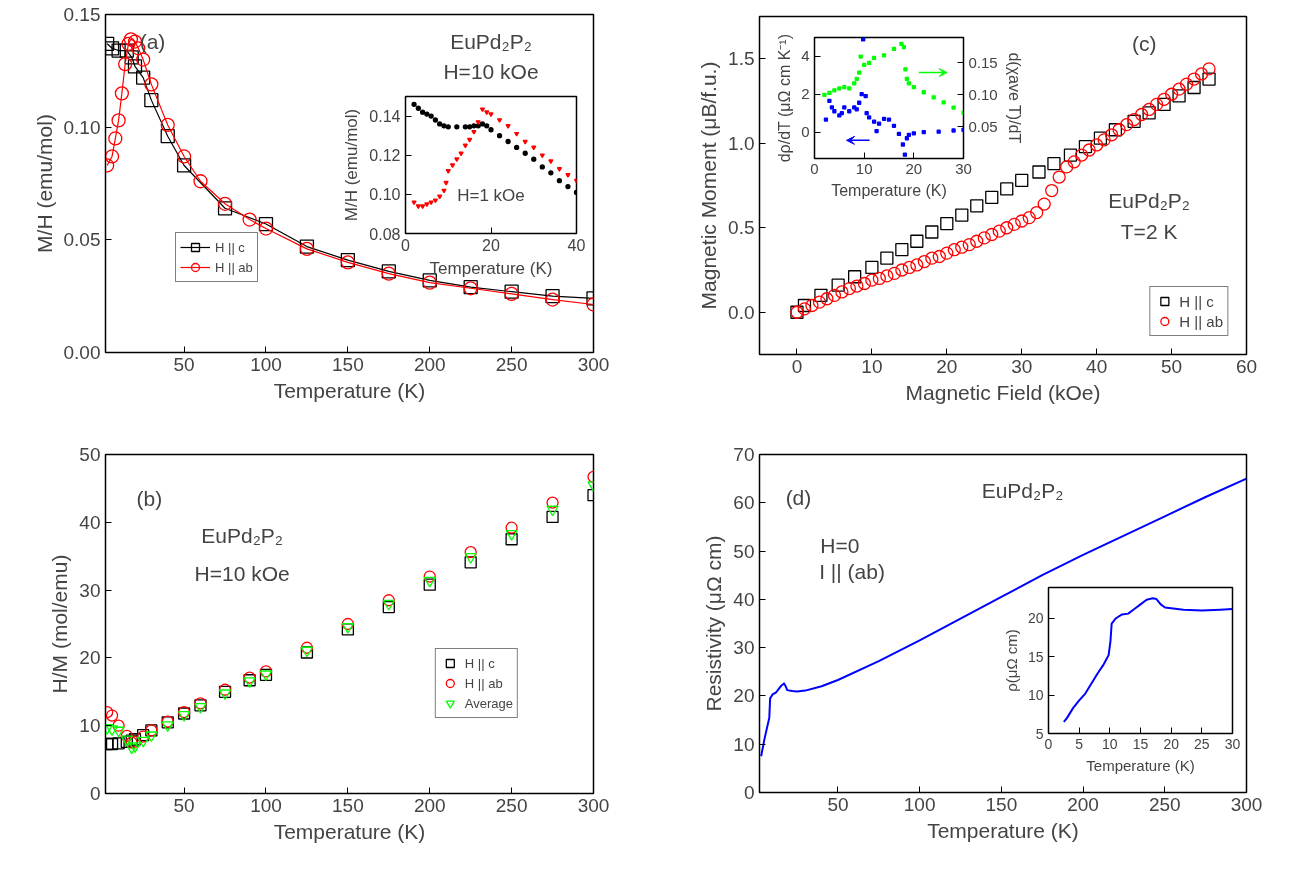 Image resolution: width=1307 pixels, height=879 pixels. I want to click on annotation: H=1 kOe, so click(491, 195).